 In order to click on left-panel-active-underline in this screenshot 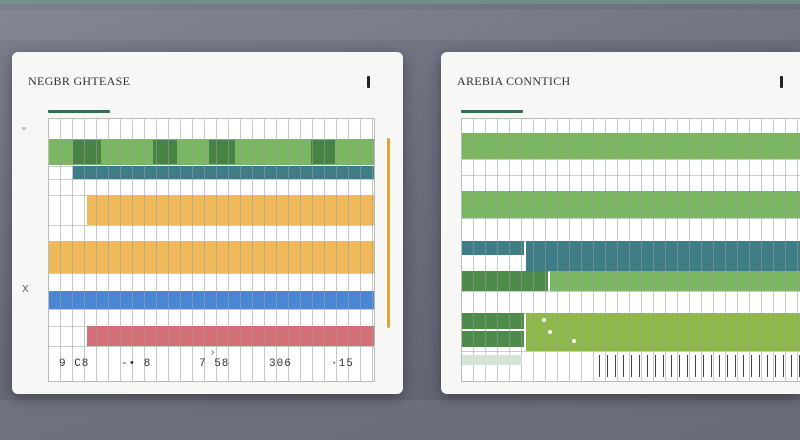, I will do `click(79, 111)`.